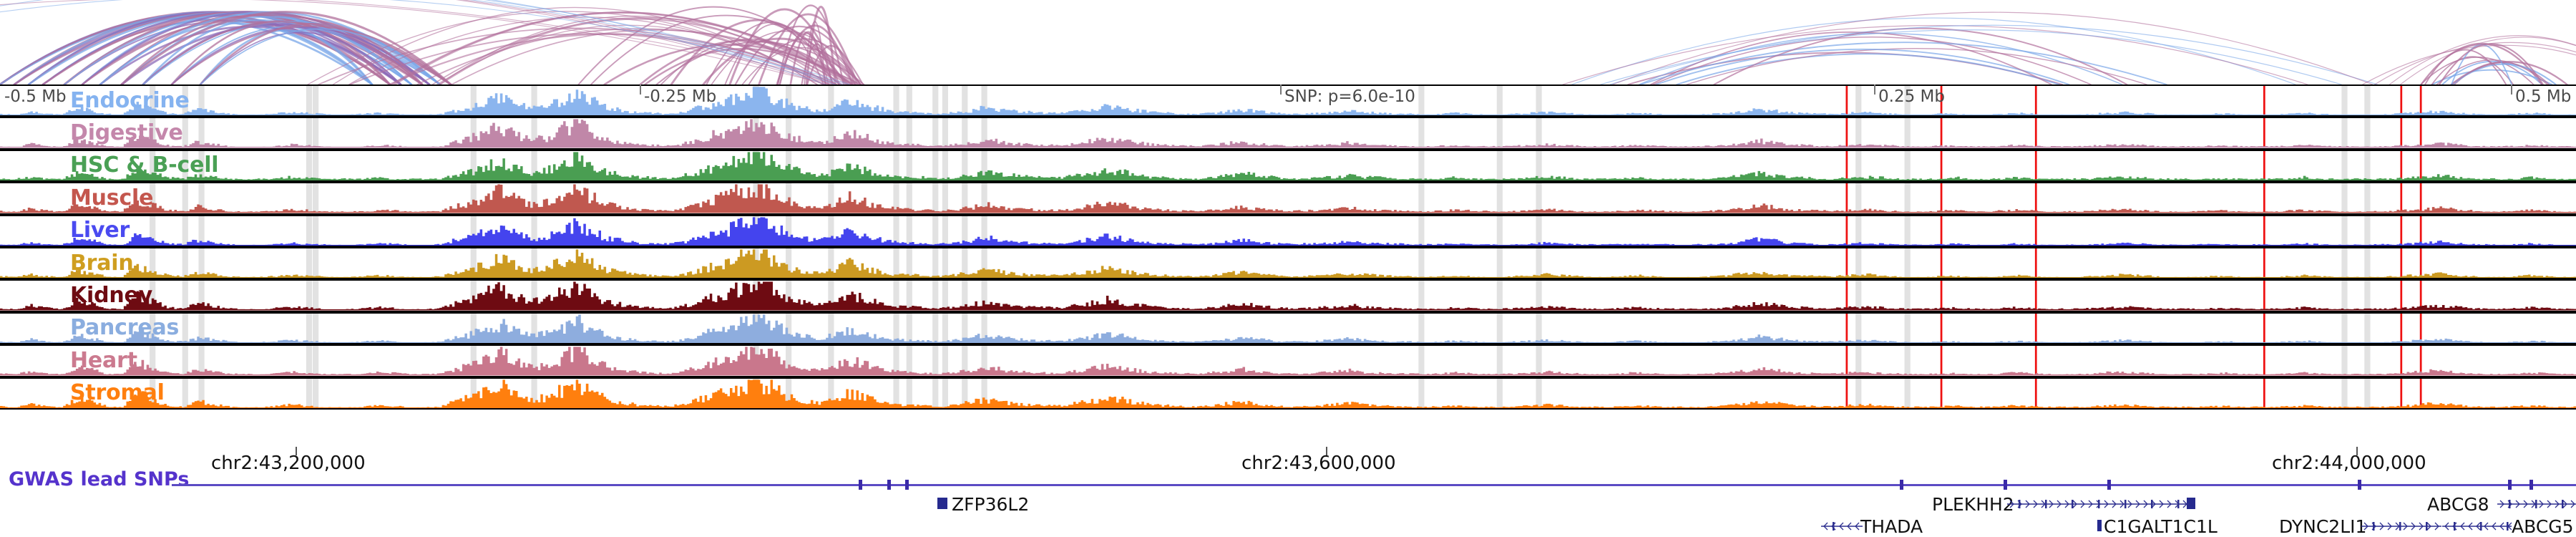 Image resolution: width=2576 pixels, height=537 pixels. Describe the element at coordinates (102, 263) in the screenshot. I see `track-label-brain: Brain` at that location.